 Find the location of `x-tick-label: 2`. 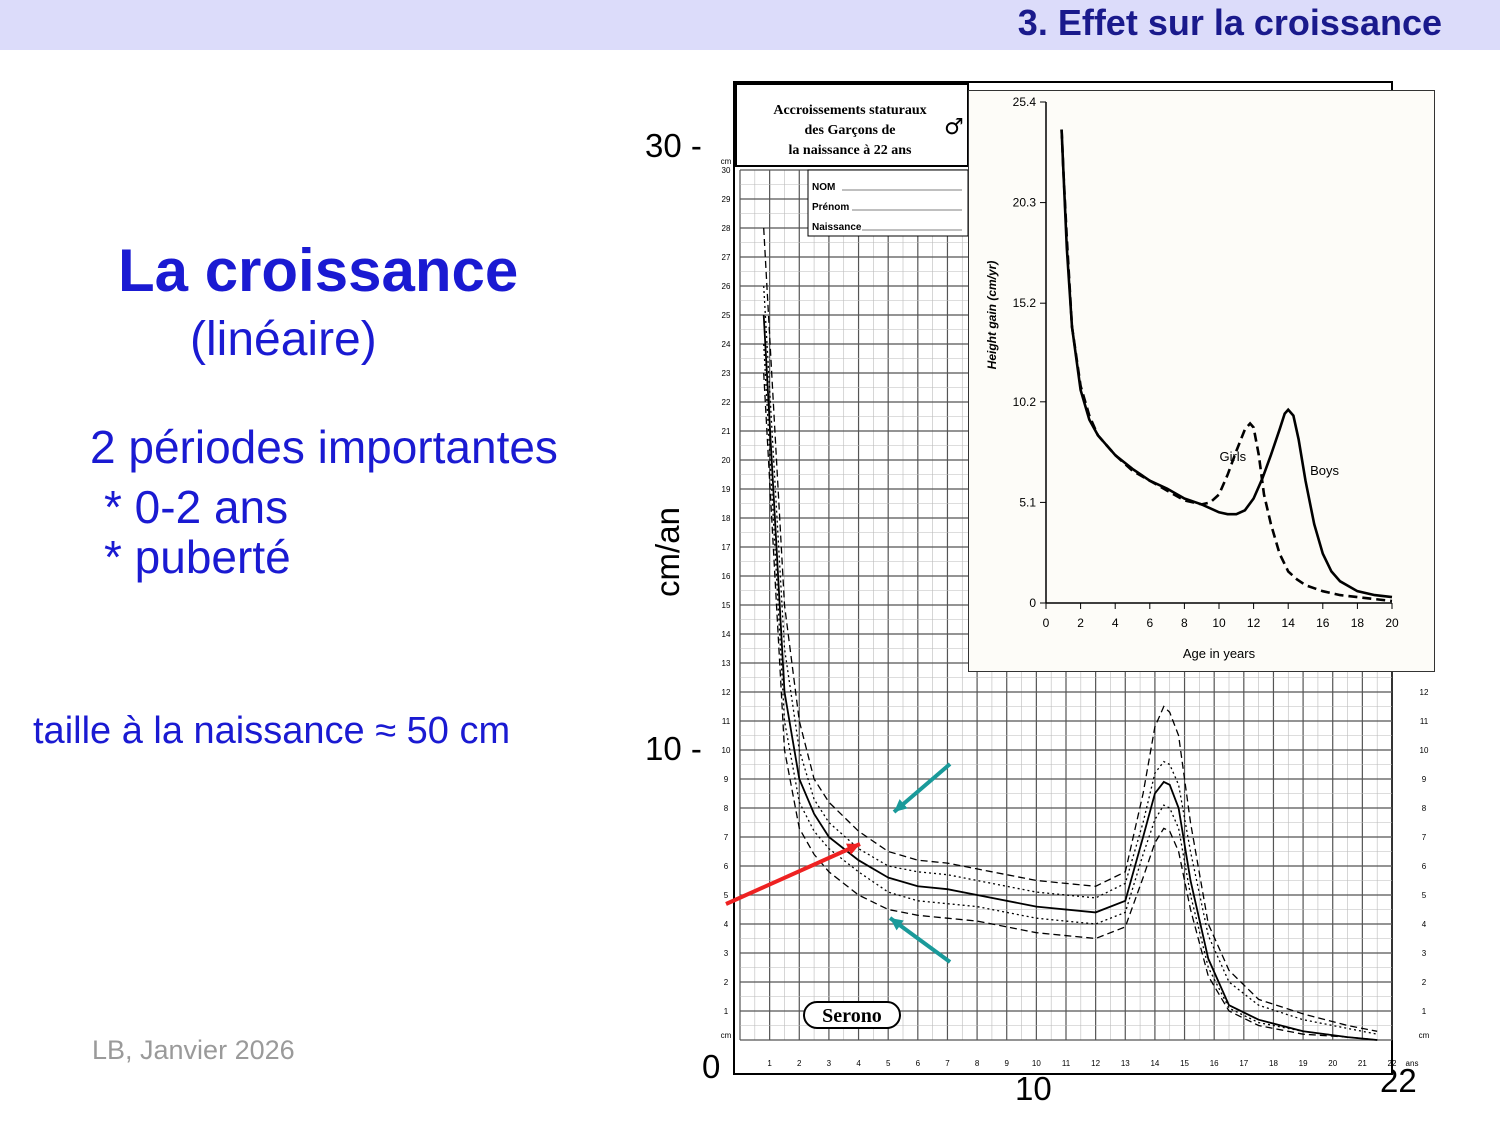

x-tick-label: 2 is located at coordinates (799, 1063).